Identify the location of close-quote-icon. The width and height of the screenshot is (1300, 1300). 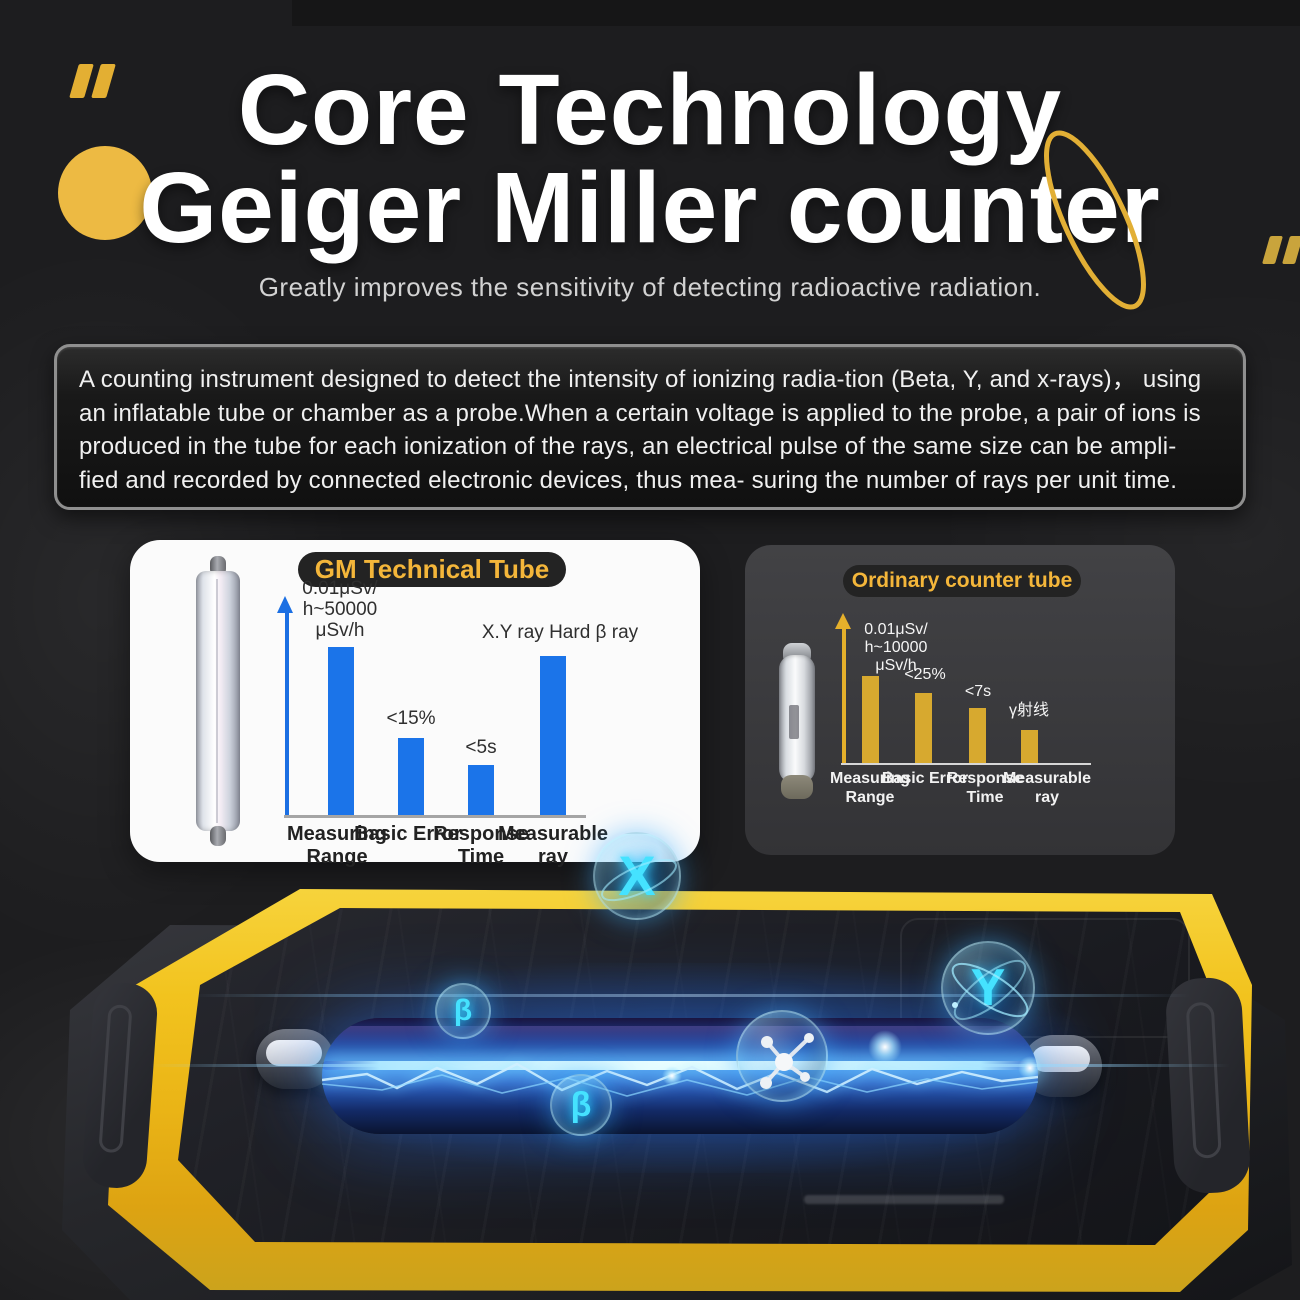
(1280, 250).